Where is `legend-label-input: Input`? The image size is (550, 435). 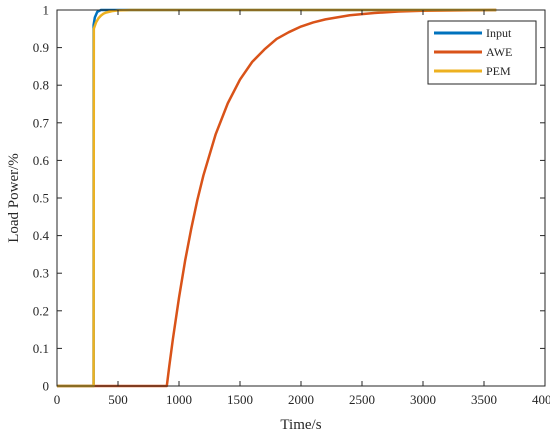
legend-label-input: Input is located at coordinates (499, 33).